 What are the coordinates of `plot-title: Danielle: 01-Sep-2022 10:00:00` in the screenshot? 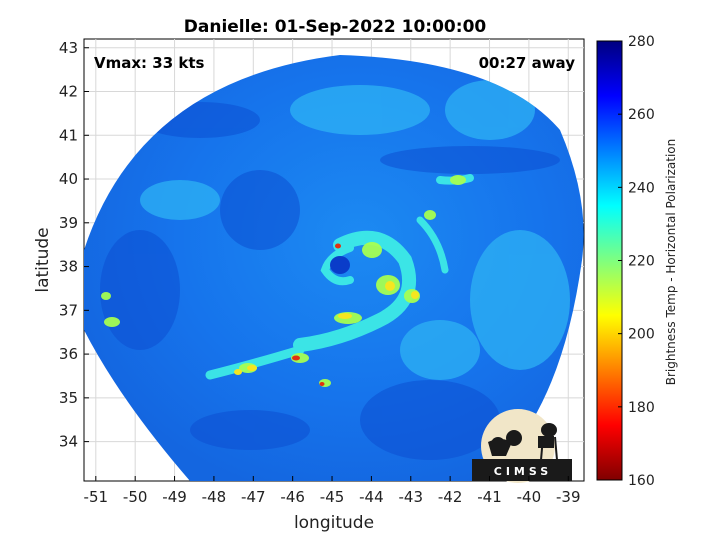 It's located at (335, 27).